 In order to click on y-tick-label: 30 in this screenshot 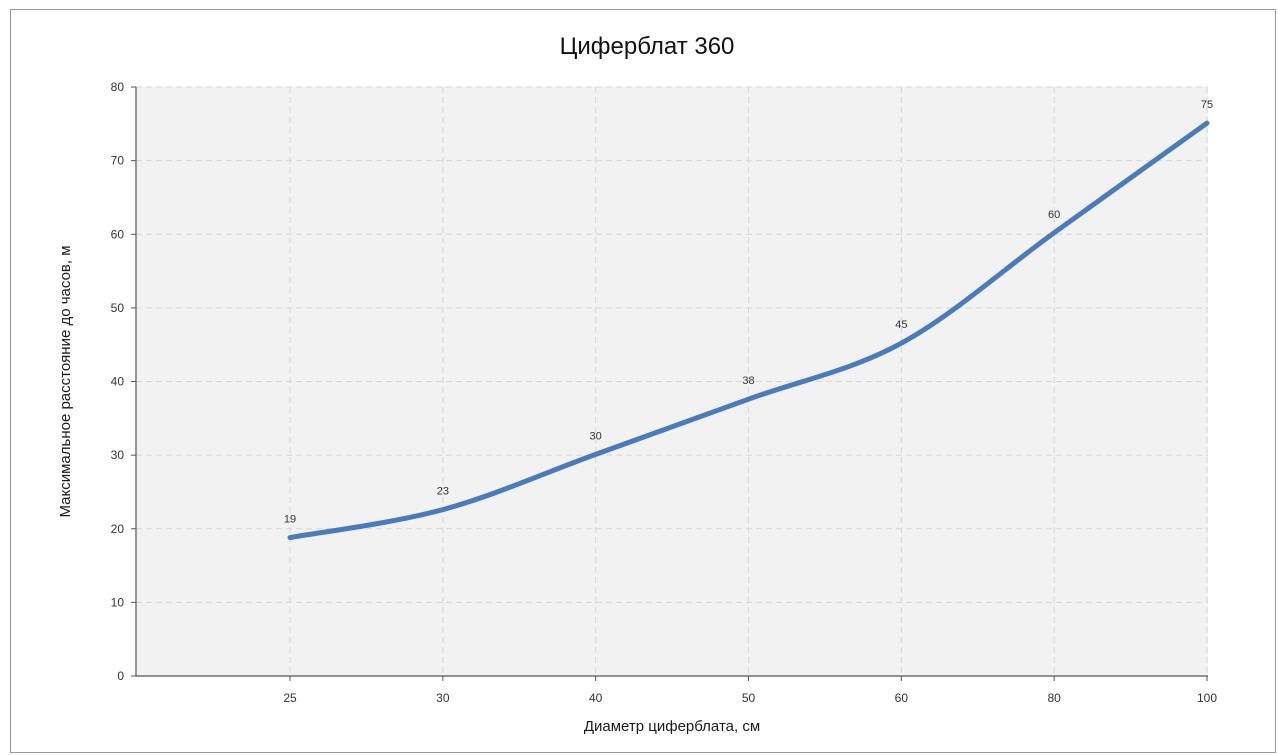, I will do `click(118, 455)`.